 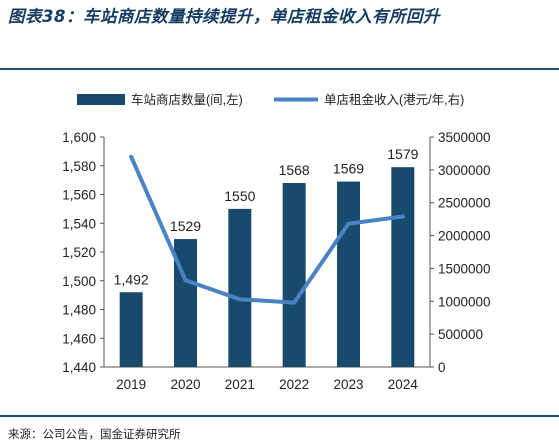 I want to click on x-tick-label: 2020, so click(x=185, y=384).